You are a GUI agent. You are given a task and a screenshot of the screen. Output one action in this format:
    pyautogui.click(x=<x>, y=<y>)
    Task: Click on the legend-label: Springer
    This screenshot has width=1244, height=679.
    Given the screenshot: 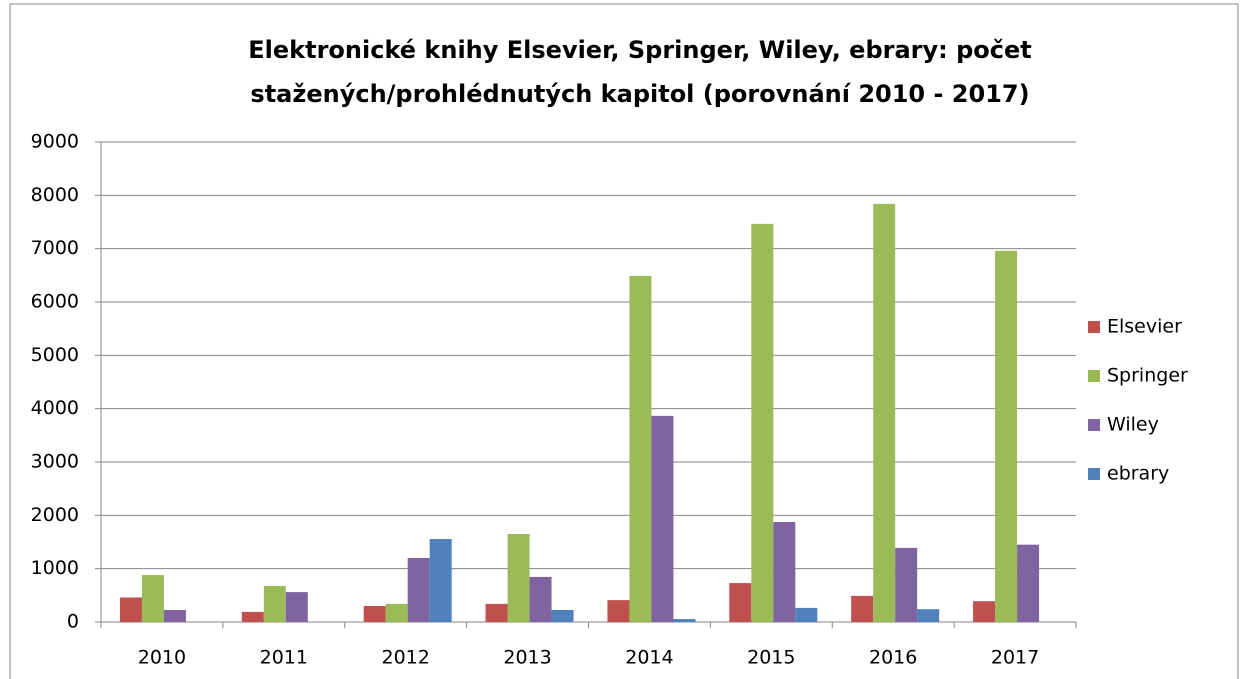 What is the action you would take?
    pyautogui.click(x=1147, y=376)
    